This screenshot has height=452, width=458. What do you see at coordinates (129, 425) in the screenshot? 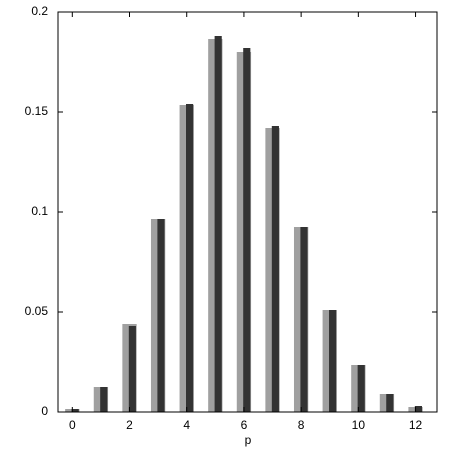
I see `x-tick-label: 2` at bounding box center [129, 425].